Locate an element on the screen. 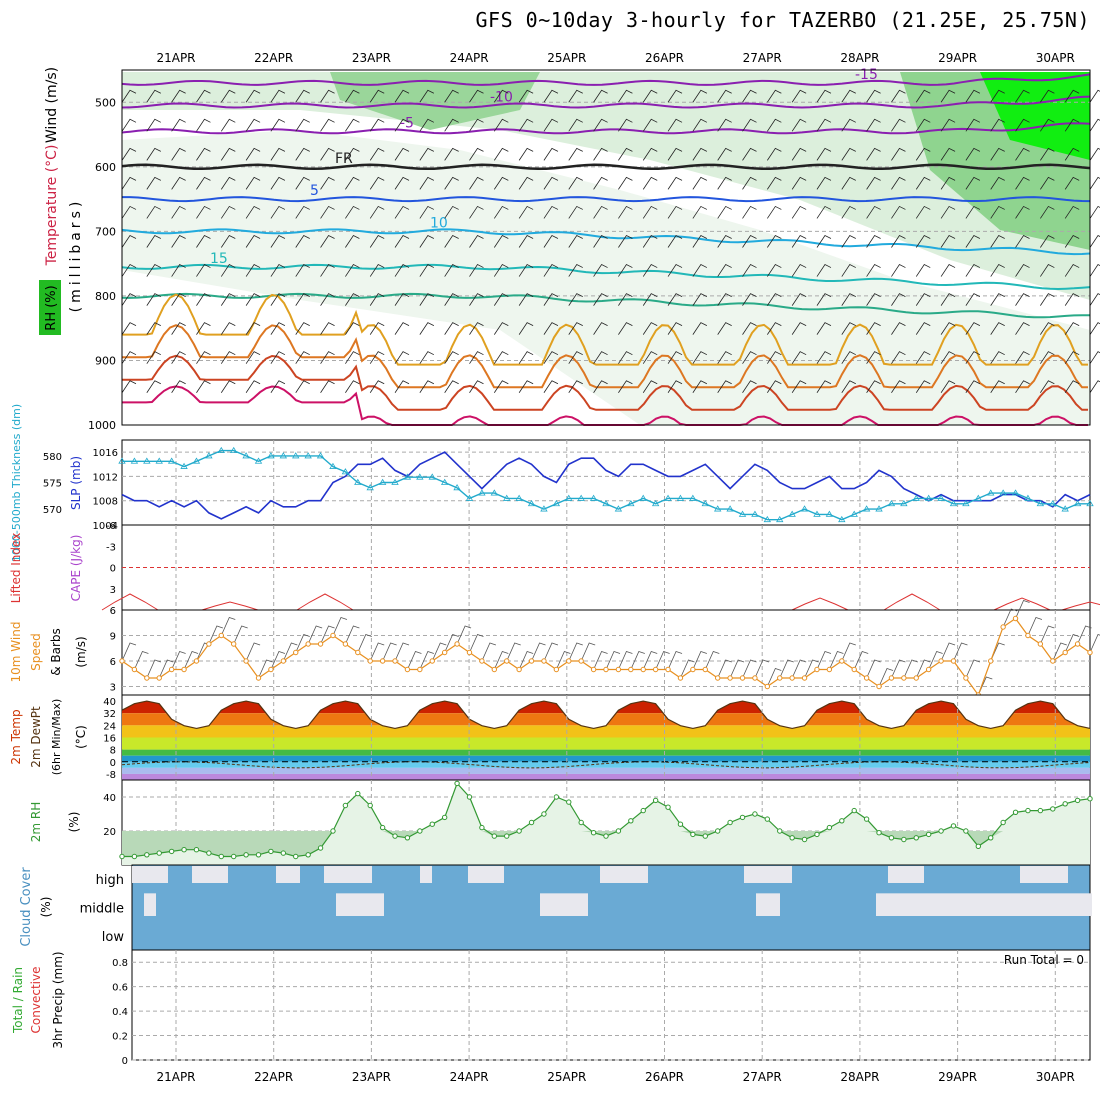 The width and height of the screenshot is (1100, 1100). warm-isotherm is located at coordinates (605, 382).